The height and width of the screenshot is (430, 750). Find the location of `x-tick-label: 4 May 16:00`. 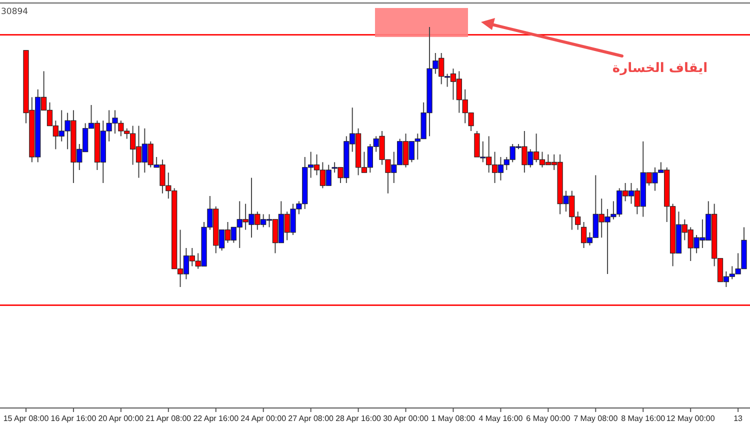

x-tick-label: 4 May 16:00 is located at coordinates (501, 418).